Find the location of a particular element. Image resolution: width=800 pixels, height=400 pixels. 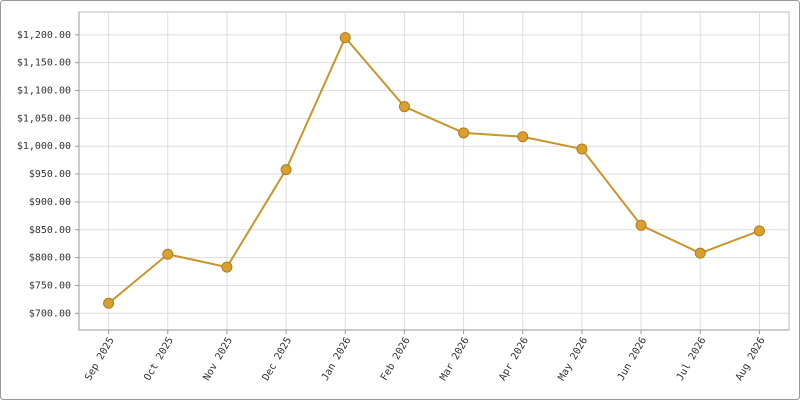

y-tick-label: $1,100.00 is located at coordinates (44, 91).